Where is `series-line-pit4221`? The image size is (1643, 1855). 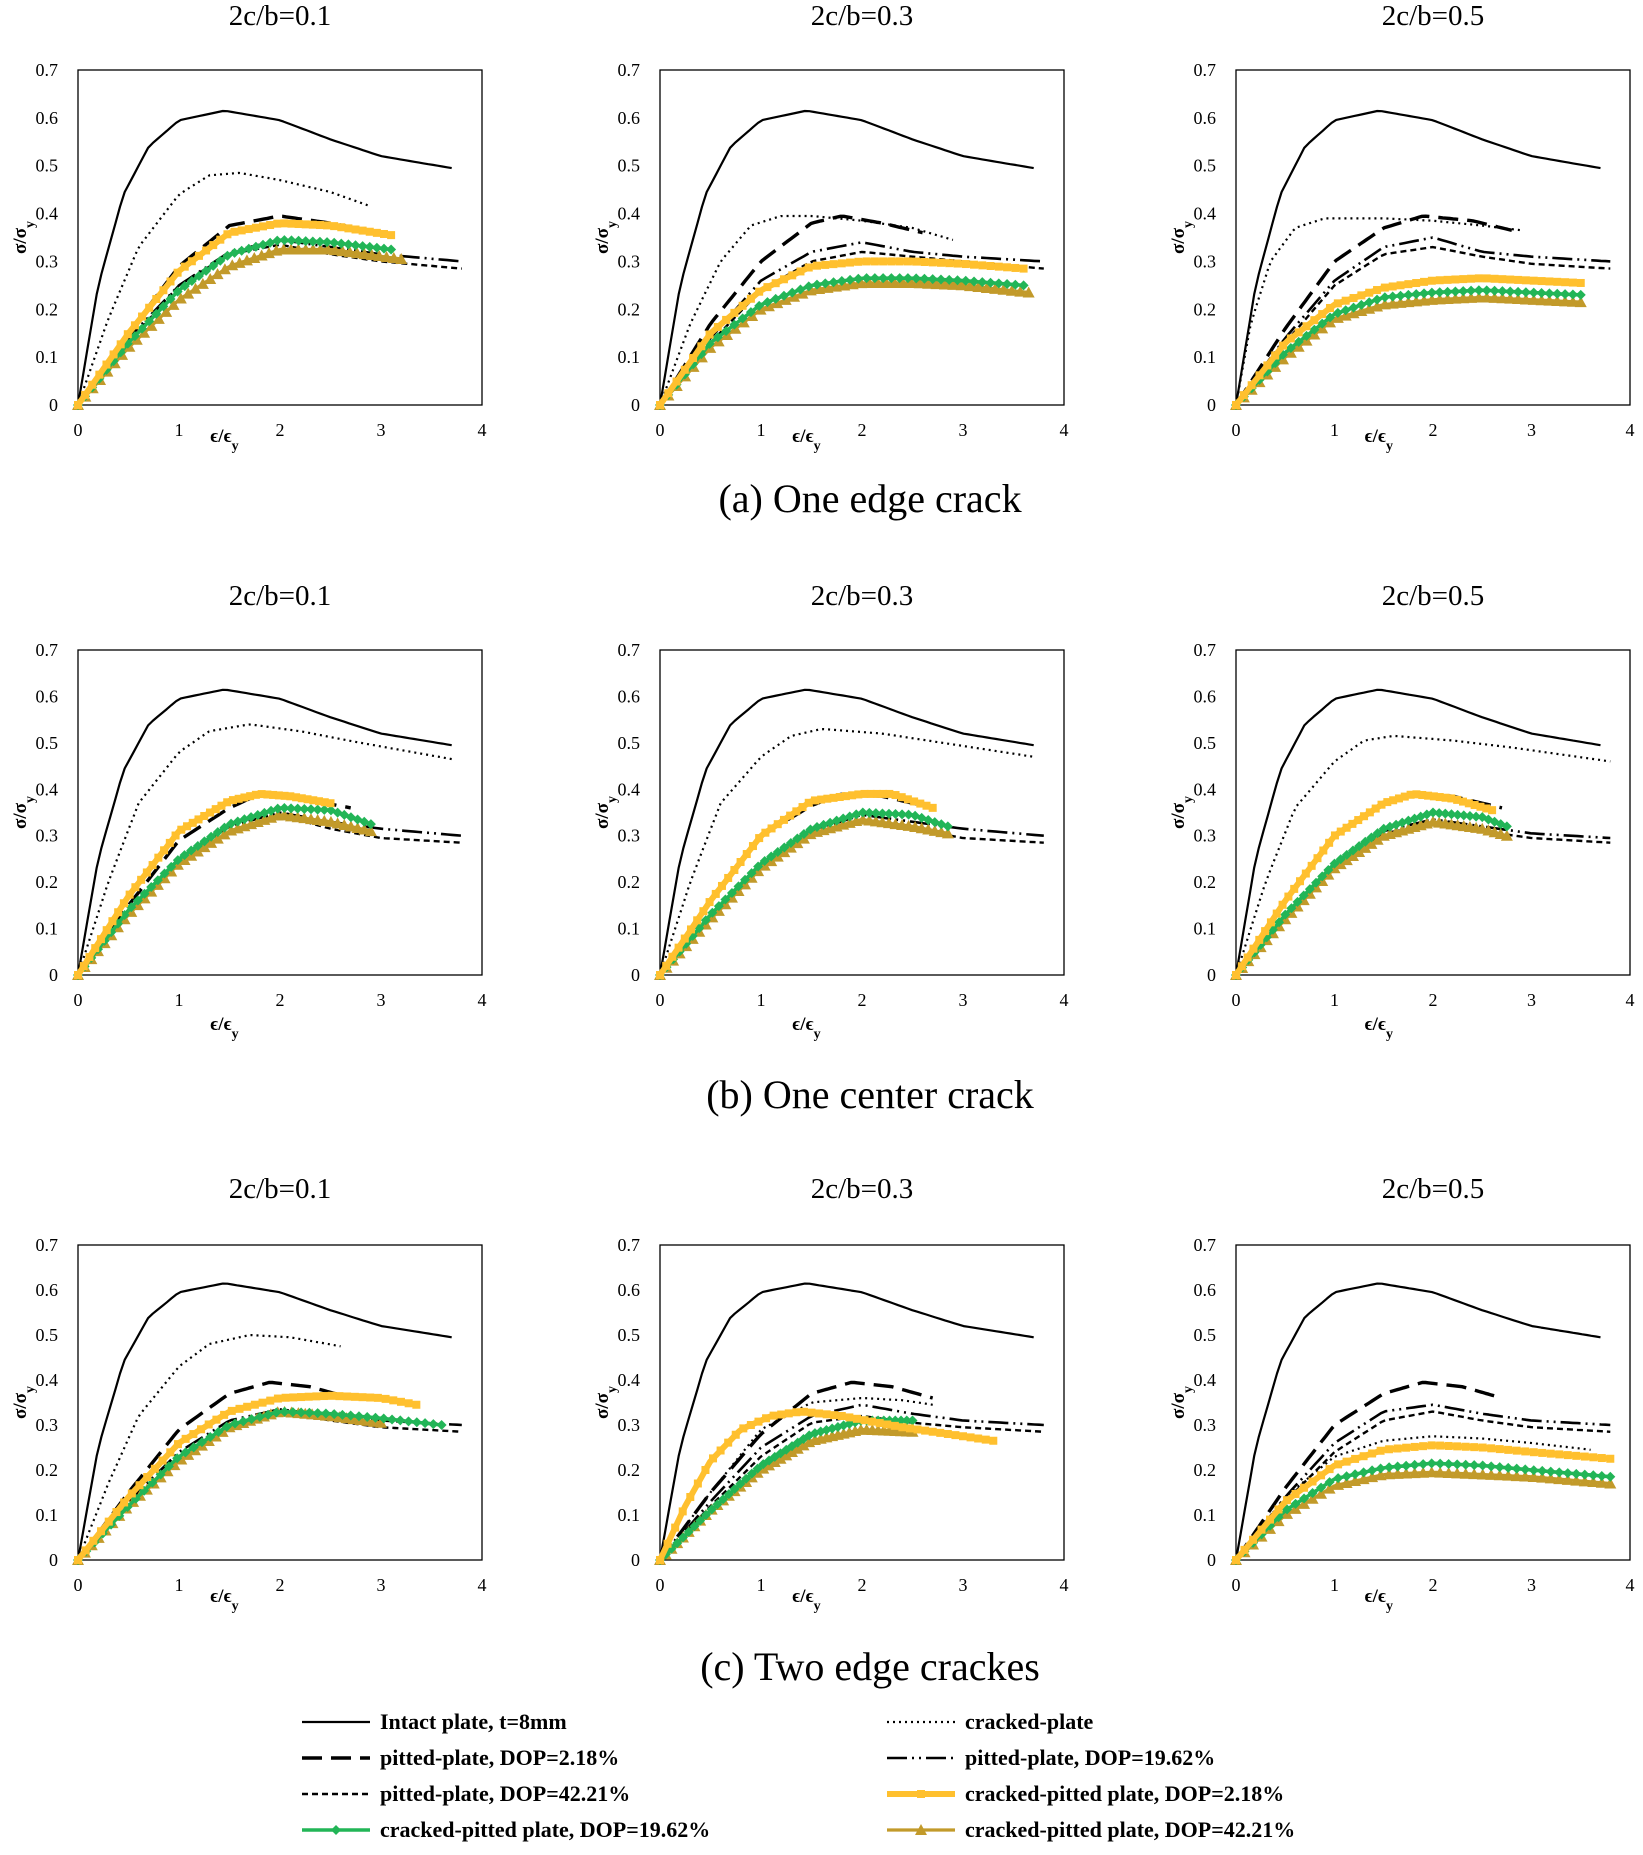
series-line-pit4221 is located at coordinates (1423, 325).